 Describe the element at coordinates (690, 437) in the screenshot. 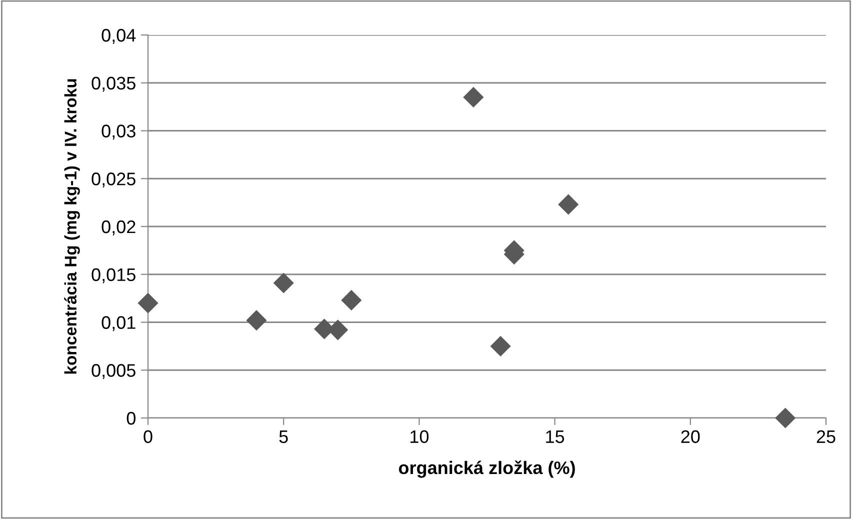

I see `x-tick-label: 20` at that location.